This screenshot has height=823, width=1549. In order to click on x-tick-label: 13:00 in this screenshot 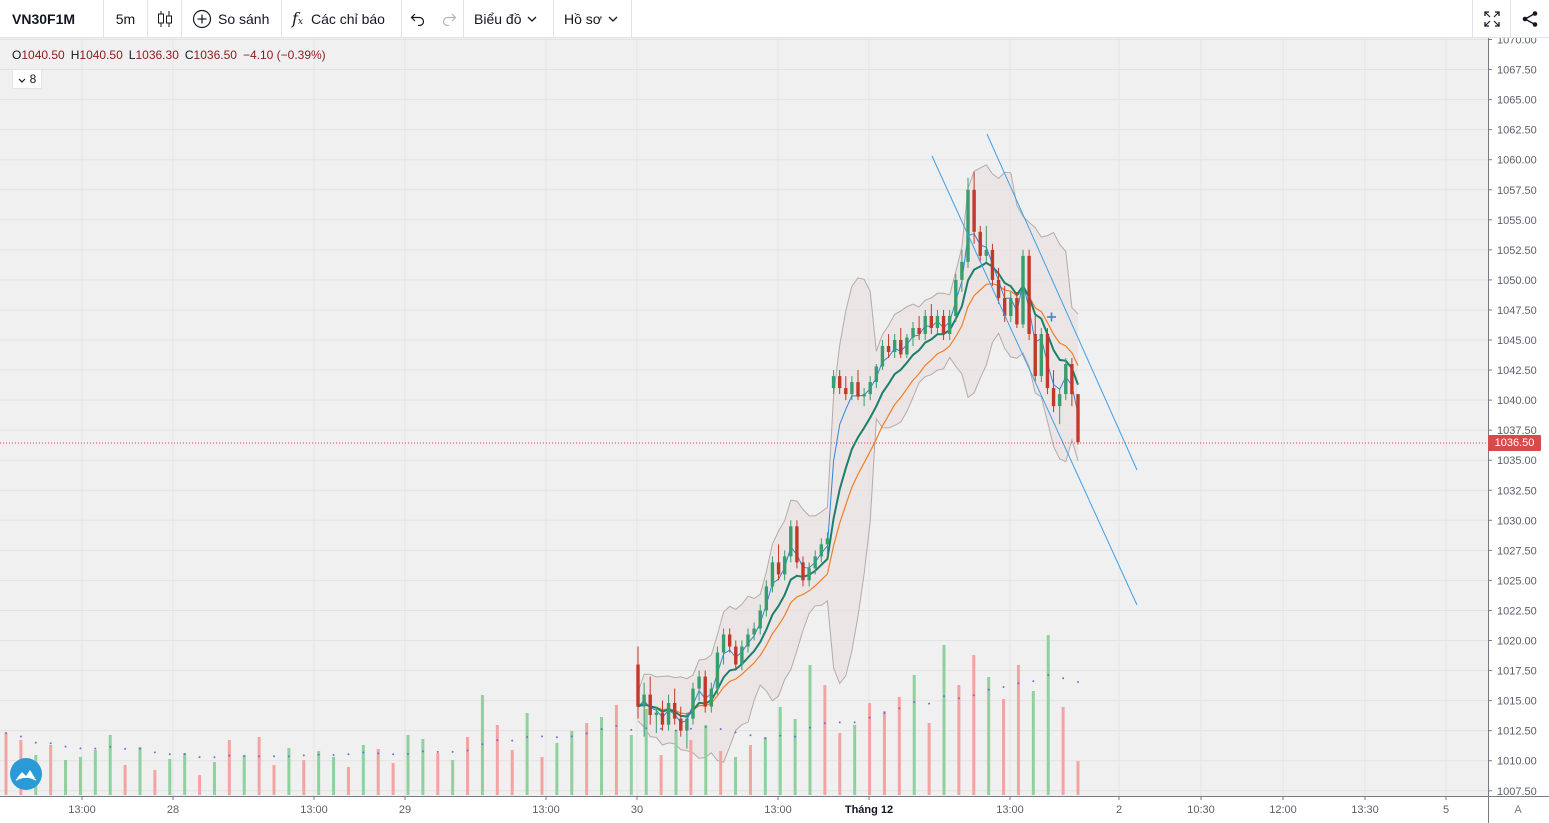, I will do `click(778, 810)`.